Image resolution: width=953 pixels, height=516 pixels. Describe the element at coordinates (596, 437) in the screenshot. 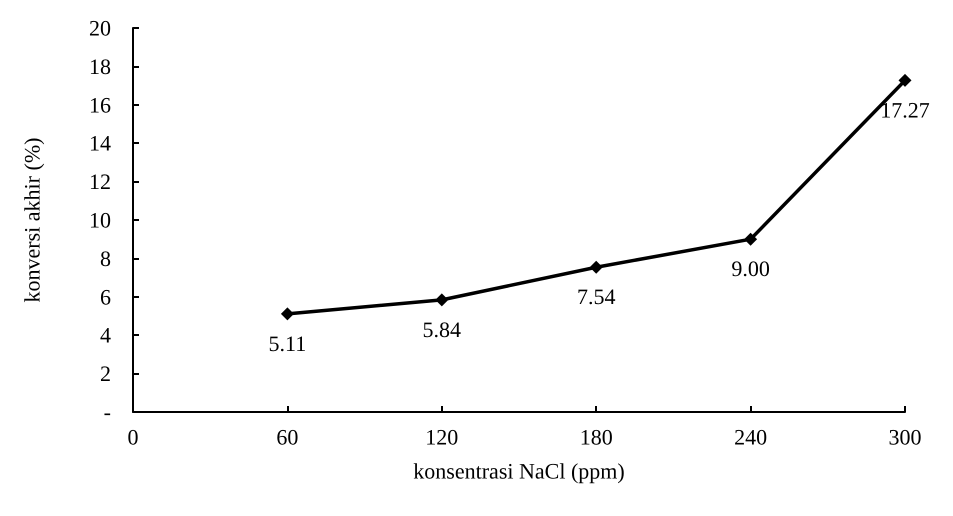

I see `x-tick-label: 180` at that location.